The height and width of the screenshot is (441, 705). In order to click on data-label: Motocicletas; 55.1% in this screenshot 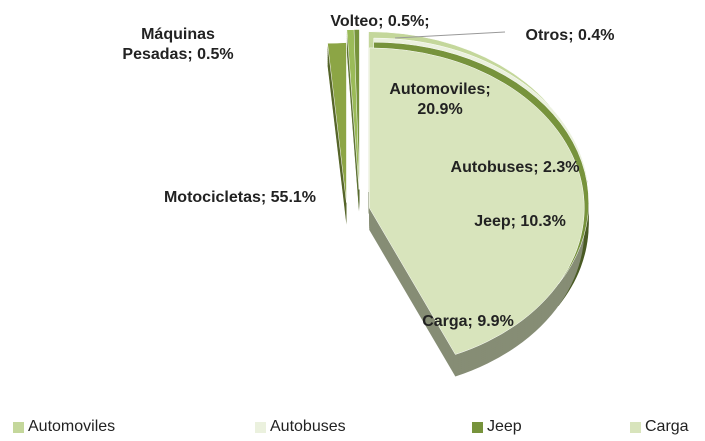, I will do `click(240, 197)`.